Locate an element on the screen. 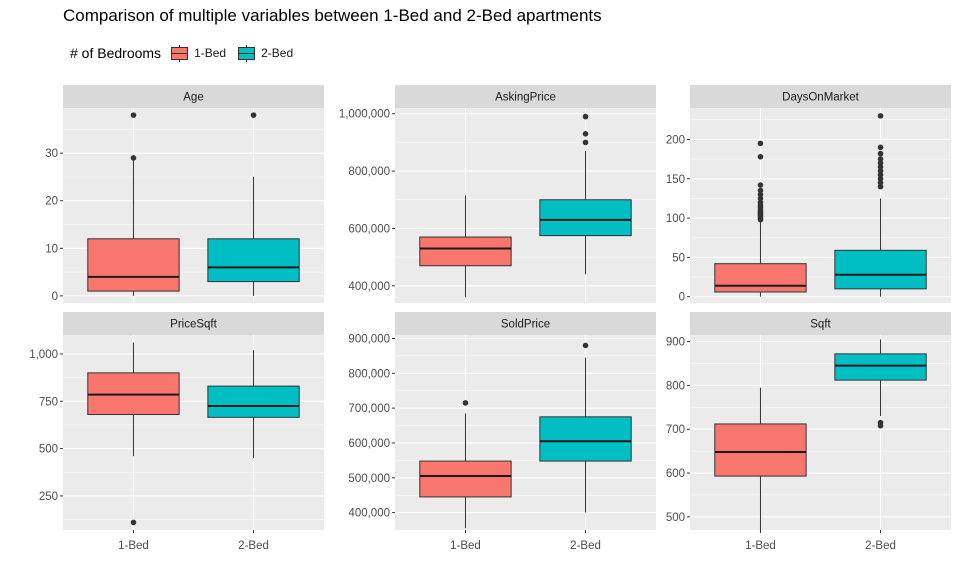 Image resolution: width=960 pixels, height=576 pixels. box-askingprice-1-bed is located at coordinates (465, 251).